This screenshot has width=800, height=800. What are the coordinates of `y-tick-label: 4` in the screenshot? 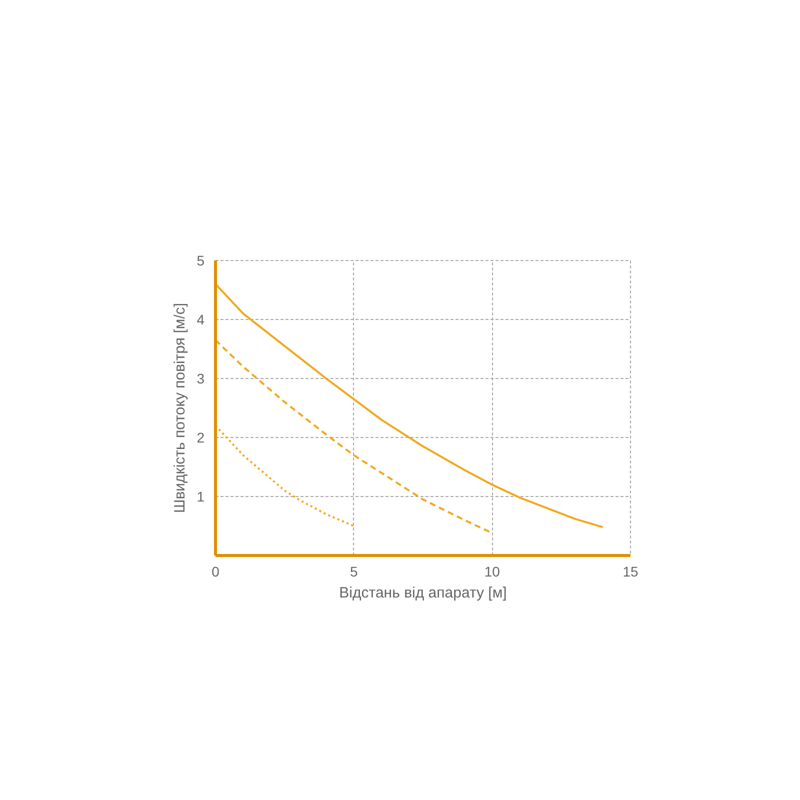 It's located at (200, 320).